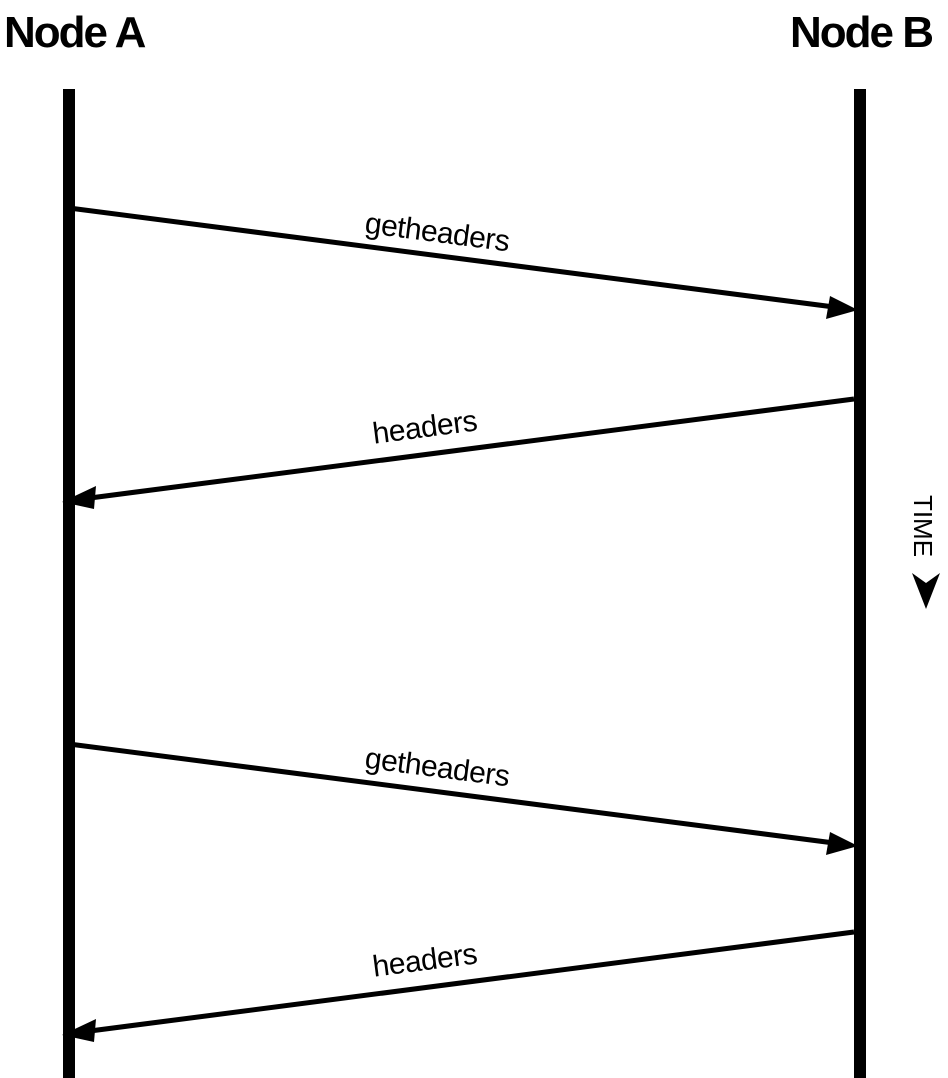 This screenshot has width=948, height=1078. I want to click on node-b-title: Node B, so click(861, 32).